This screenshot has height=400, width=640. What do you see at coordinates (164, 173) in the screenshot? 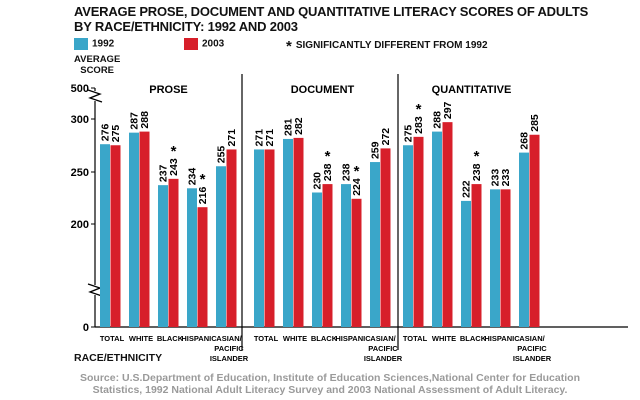
I see `data-label: 237` at bounding box center [164, 173].